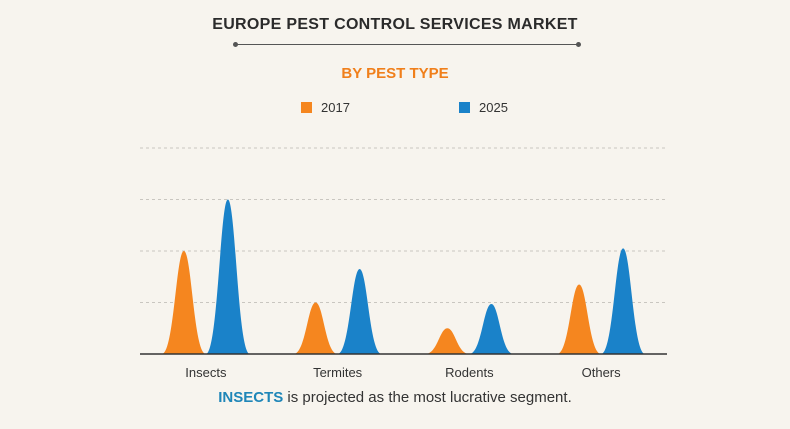  What do you see at coordinates (578, 44) in the screenshot?
I see `underline-right-dot` at bounding box center [578, 44].